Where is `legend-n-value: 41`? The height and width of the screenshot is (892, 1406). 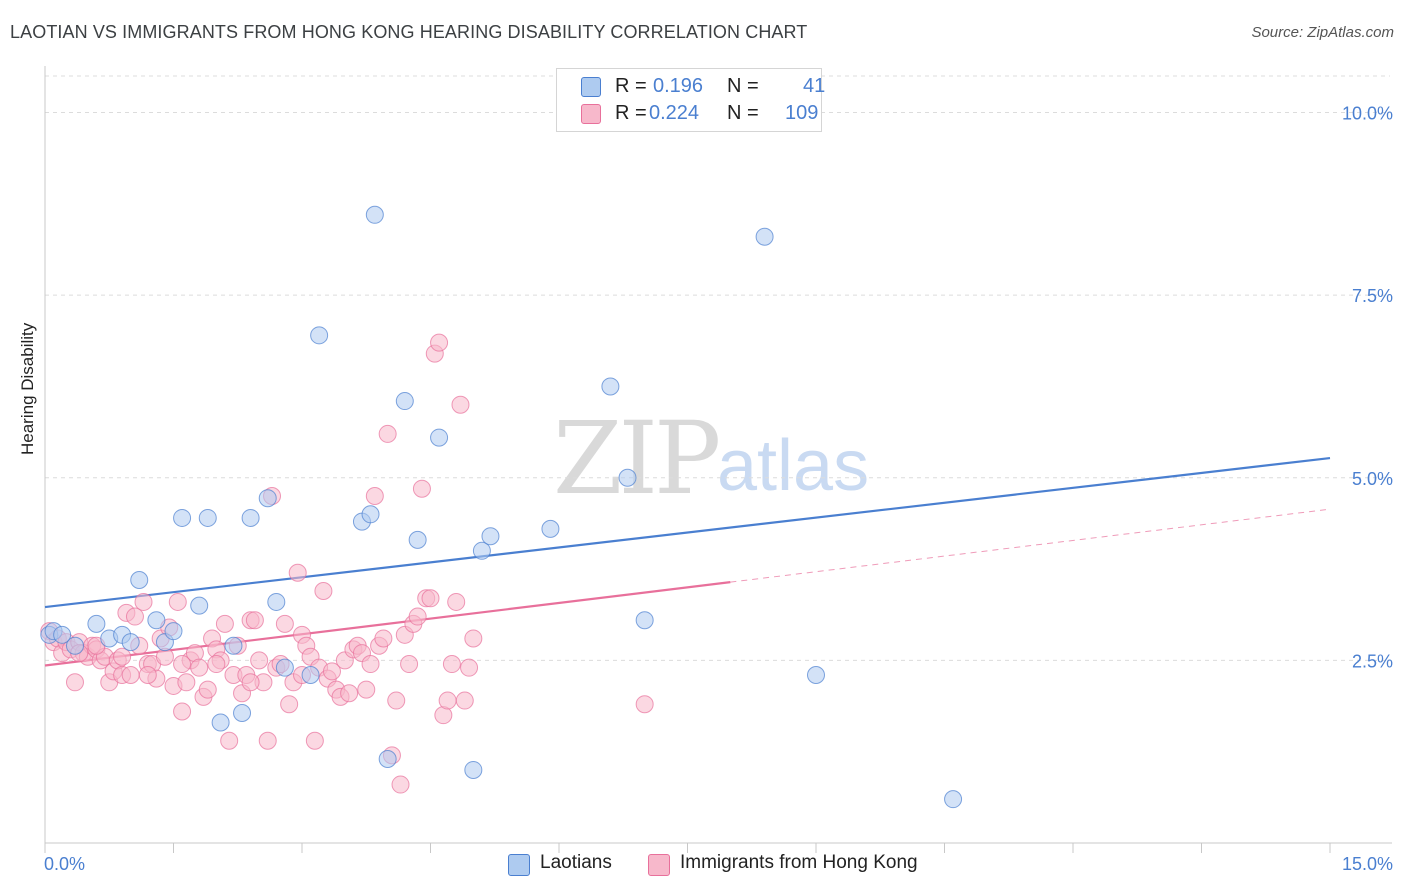
legend-n-value: 41 is located at coordinates (814, 86).